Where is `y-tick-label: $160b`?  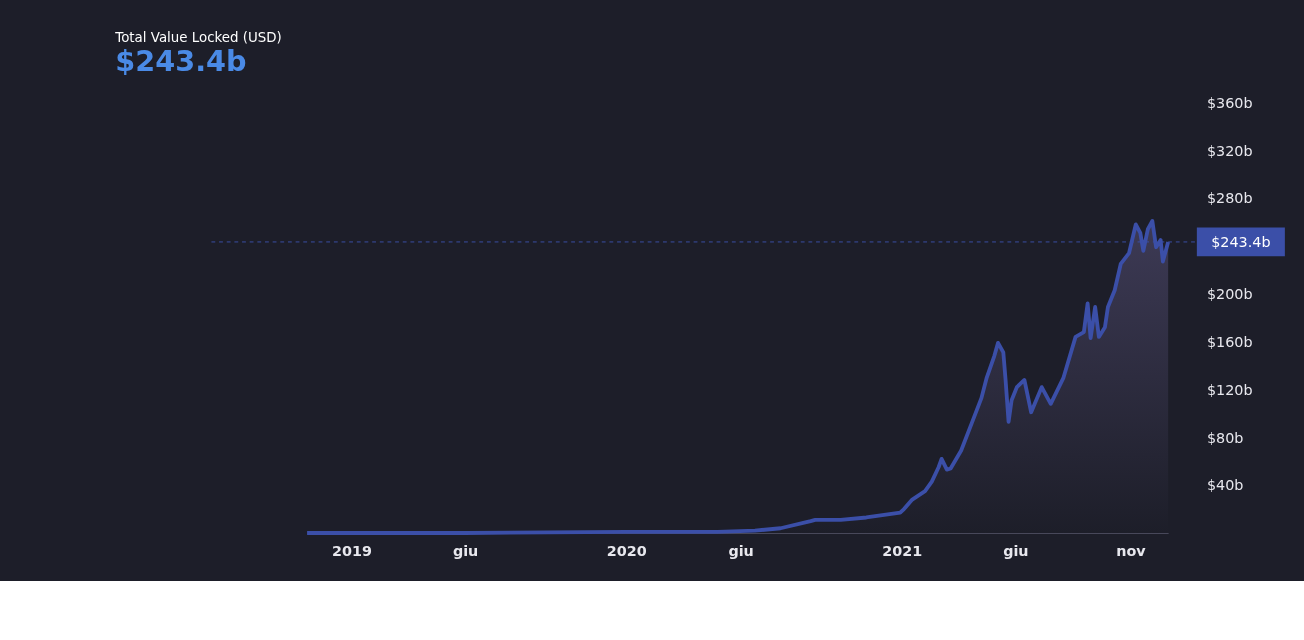
y-tick-label: $160b is located at coordinates (1229, 341).